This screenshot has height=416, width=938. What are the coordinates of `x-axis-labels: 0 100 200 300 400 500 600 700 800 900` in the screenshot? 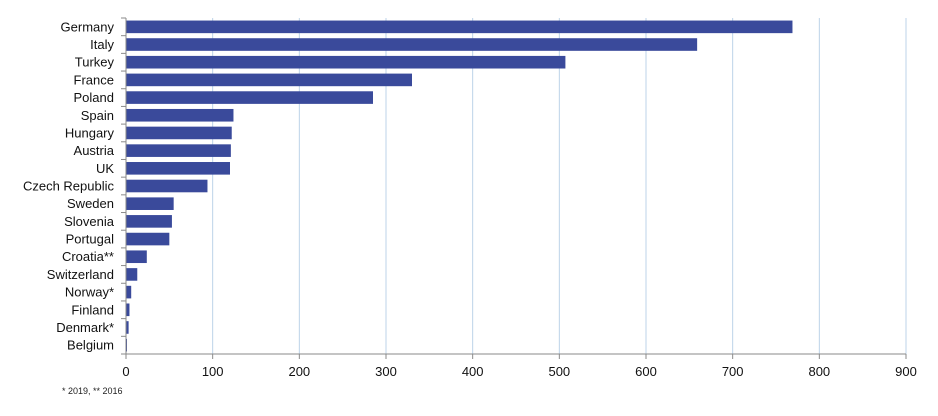 It's located at (519, 371).